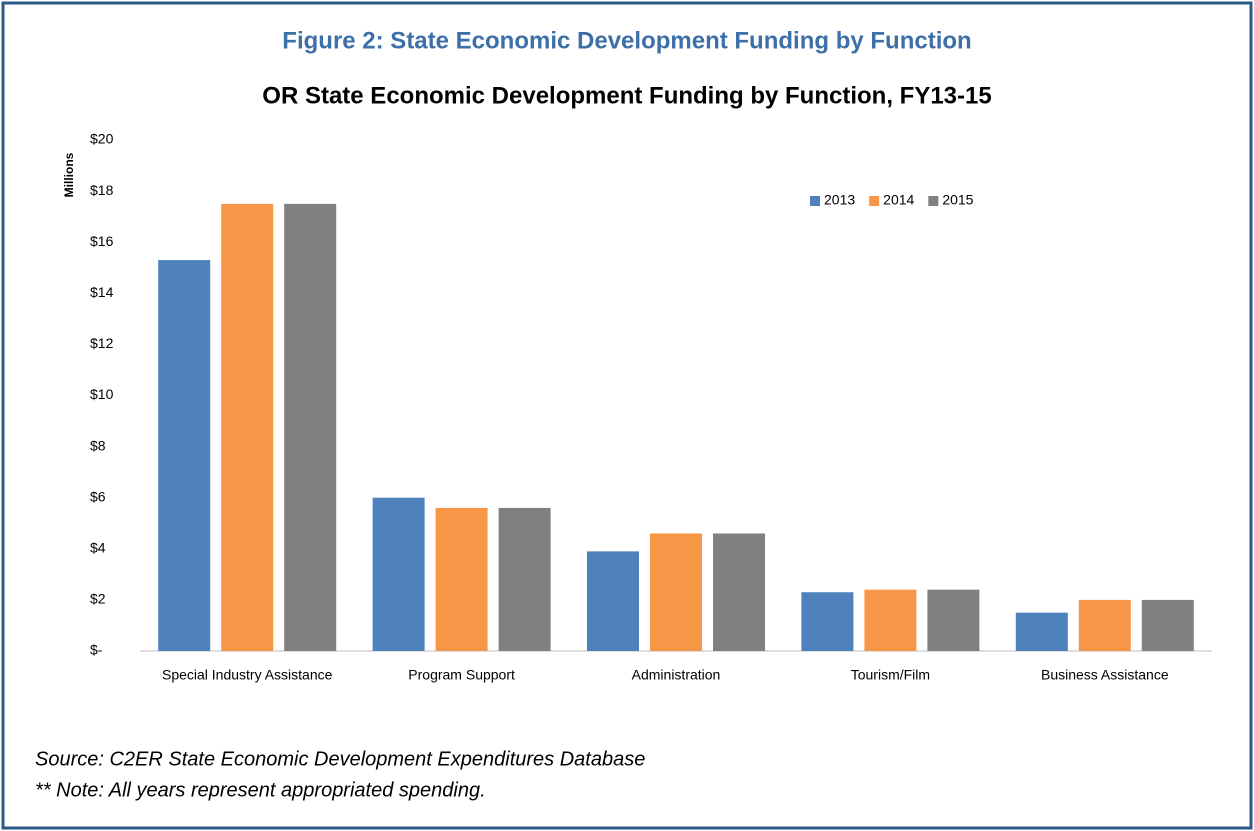 This screenshot has height=831, width=1254. Describe the element at coordinates (839, 200) in the screenshot. I see `legend-label: 2013` at that location.